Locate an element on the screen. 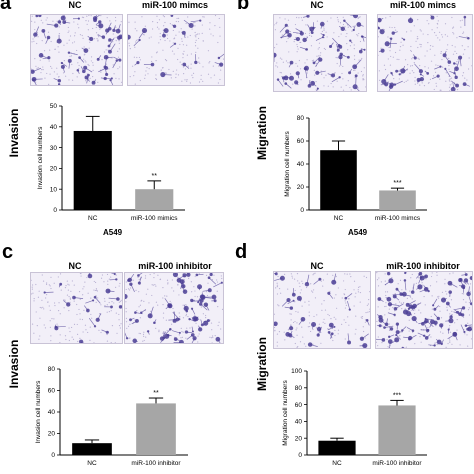 Image resolution: width=474 pixels, height=474 pixels. x-tick-label: miR-100 mimcs is located at coordinates (398, 218).